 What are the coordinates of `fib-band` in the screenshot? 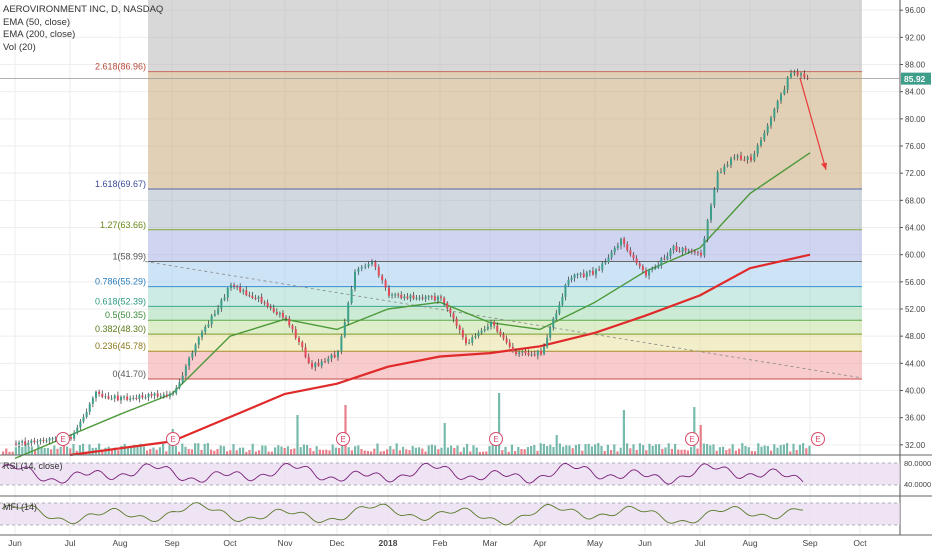 It's located at (505, 313).